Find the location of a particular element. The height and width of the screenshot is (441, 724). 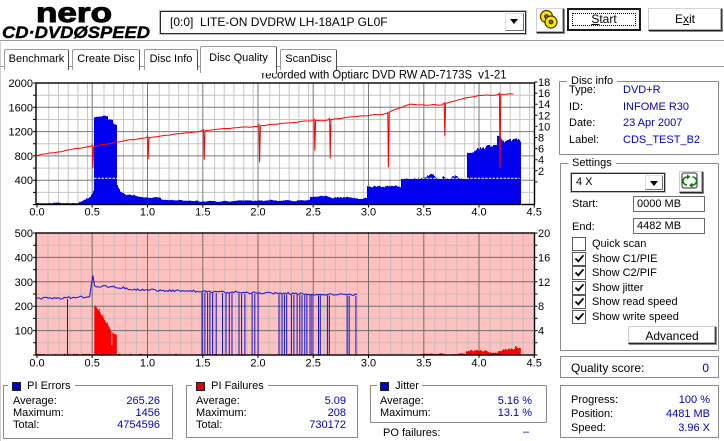

svg-text: nero is located at coordinates (74, 14).